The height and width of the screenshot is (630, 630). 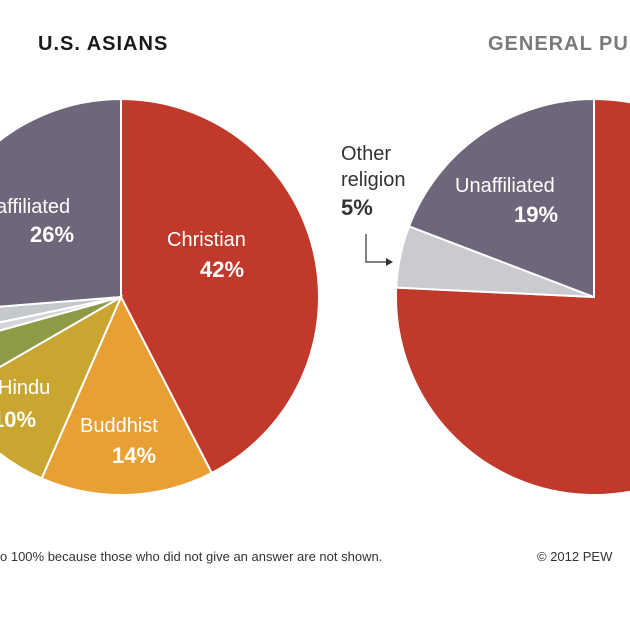 I want to click on asians-unaffiliated-pct: 26%, so click(x=52, y=234).